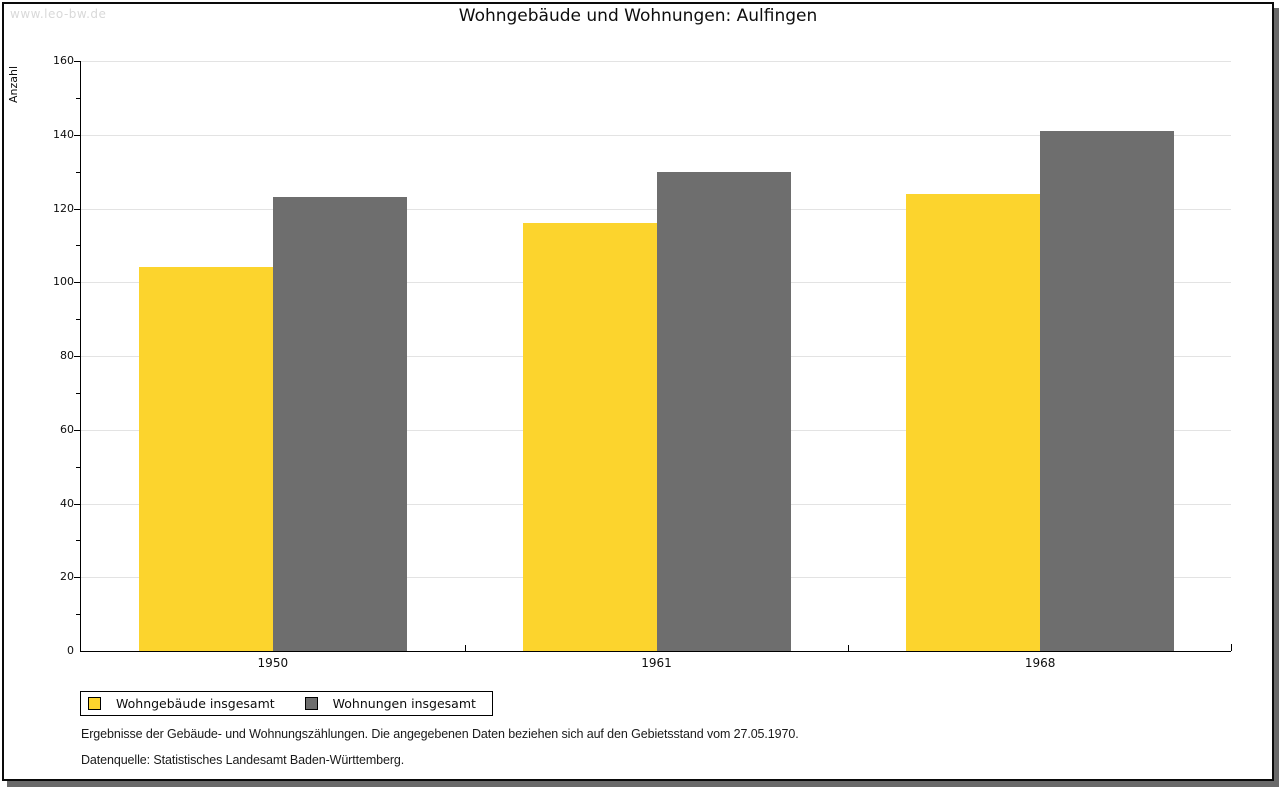  Describe the element at coordinates (63, 208) in the screenshot. I see `y-tick-label: 120` at that location.